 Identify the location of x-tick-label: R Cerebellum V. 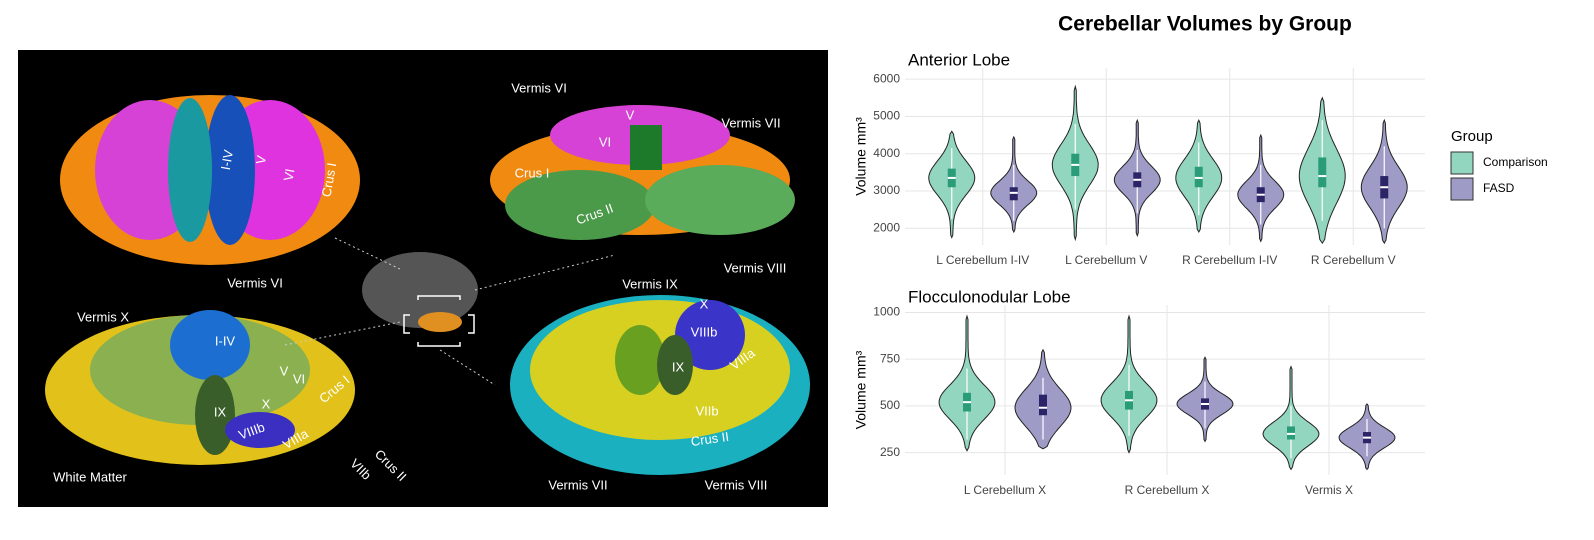
(1353, 260).